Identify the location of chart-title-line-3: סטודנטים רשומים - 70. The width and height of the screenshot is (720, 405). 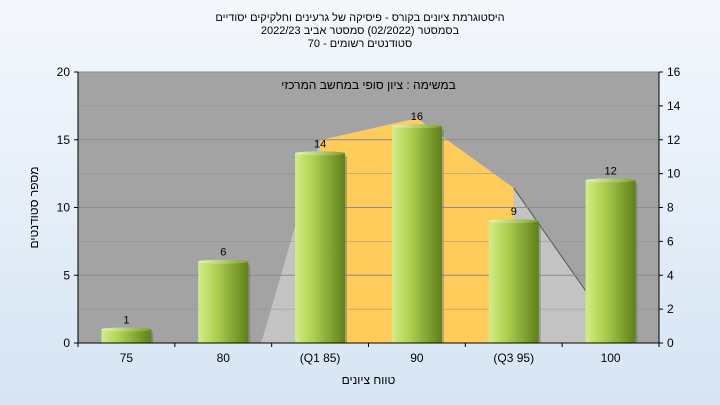
(360, 44).